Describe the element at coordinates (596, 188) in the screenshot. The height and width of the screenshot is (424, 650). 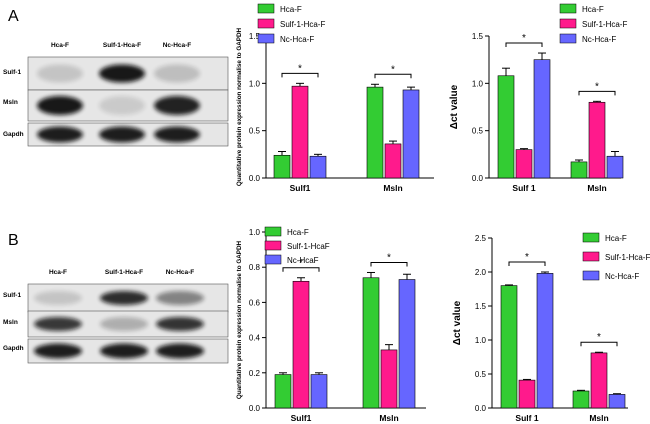
I see `chart-1-xtick-label-1: Msln` at that location.